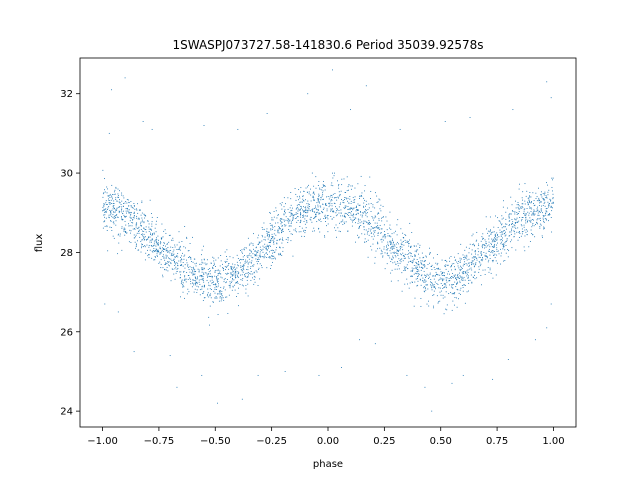 The width and height of the screenshot is (640, 485). I want to click on x-tick-label: 1.00, so click(553, 441).